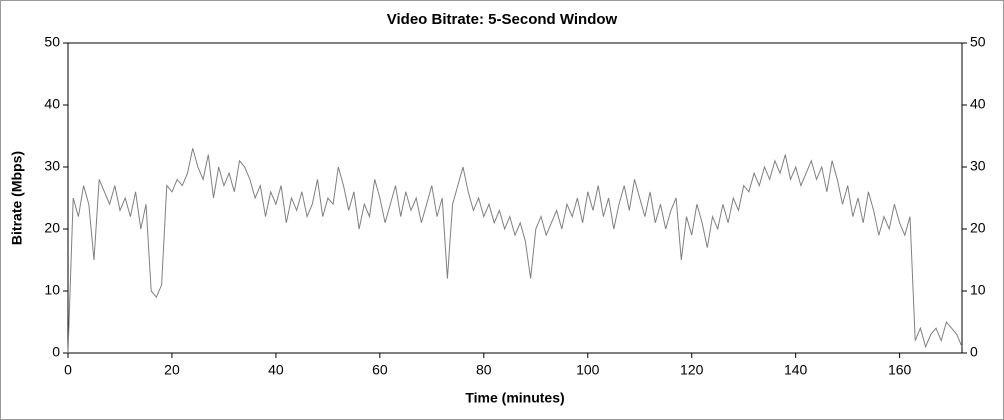 This screenshot has width=1004, height=420. I want to click on x-tick-label: 160, so click(900, 370).